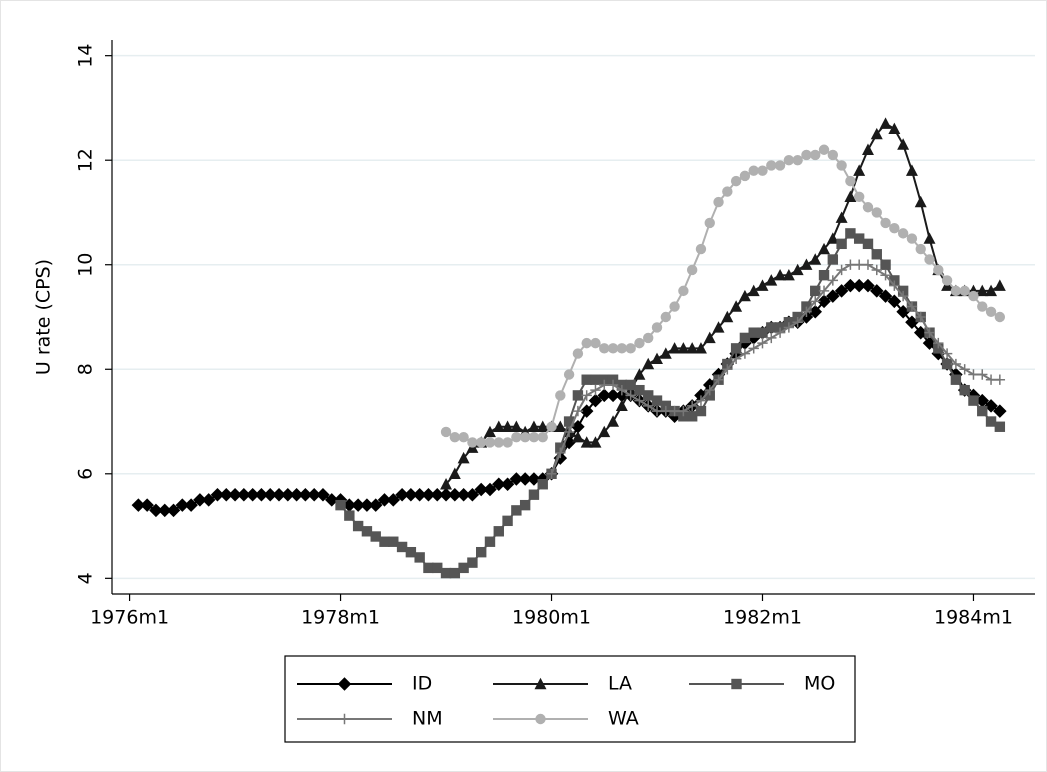  I want to click on y-tick-label: 6, so click(86, 474).